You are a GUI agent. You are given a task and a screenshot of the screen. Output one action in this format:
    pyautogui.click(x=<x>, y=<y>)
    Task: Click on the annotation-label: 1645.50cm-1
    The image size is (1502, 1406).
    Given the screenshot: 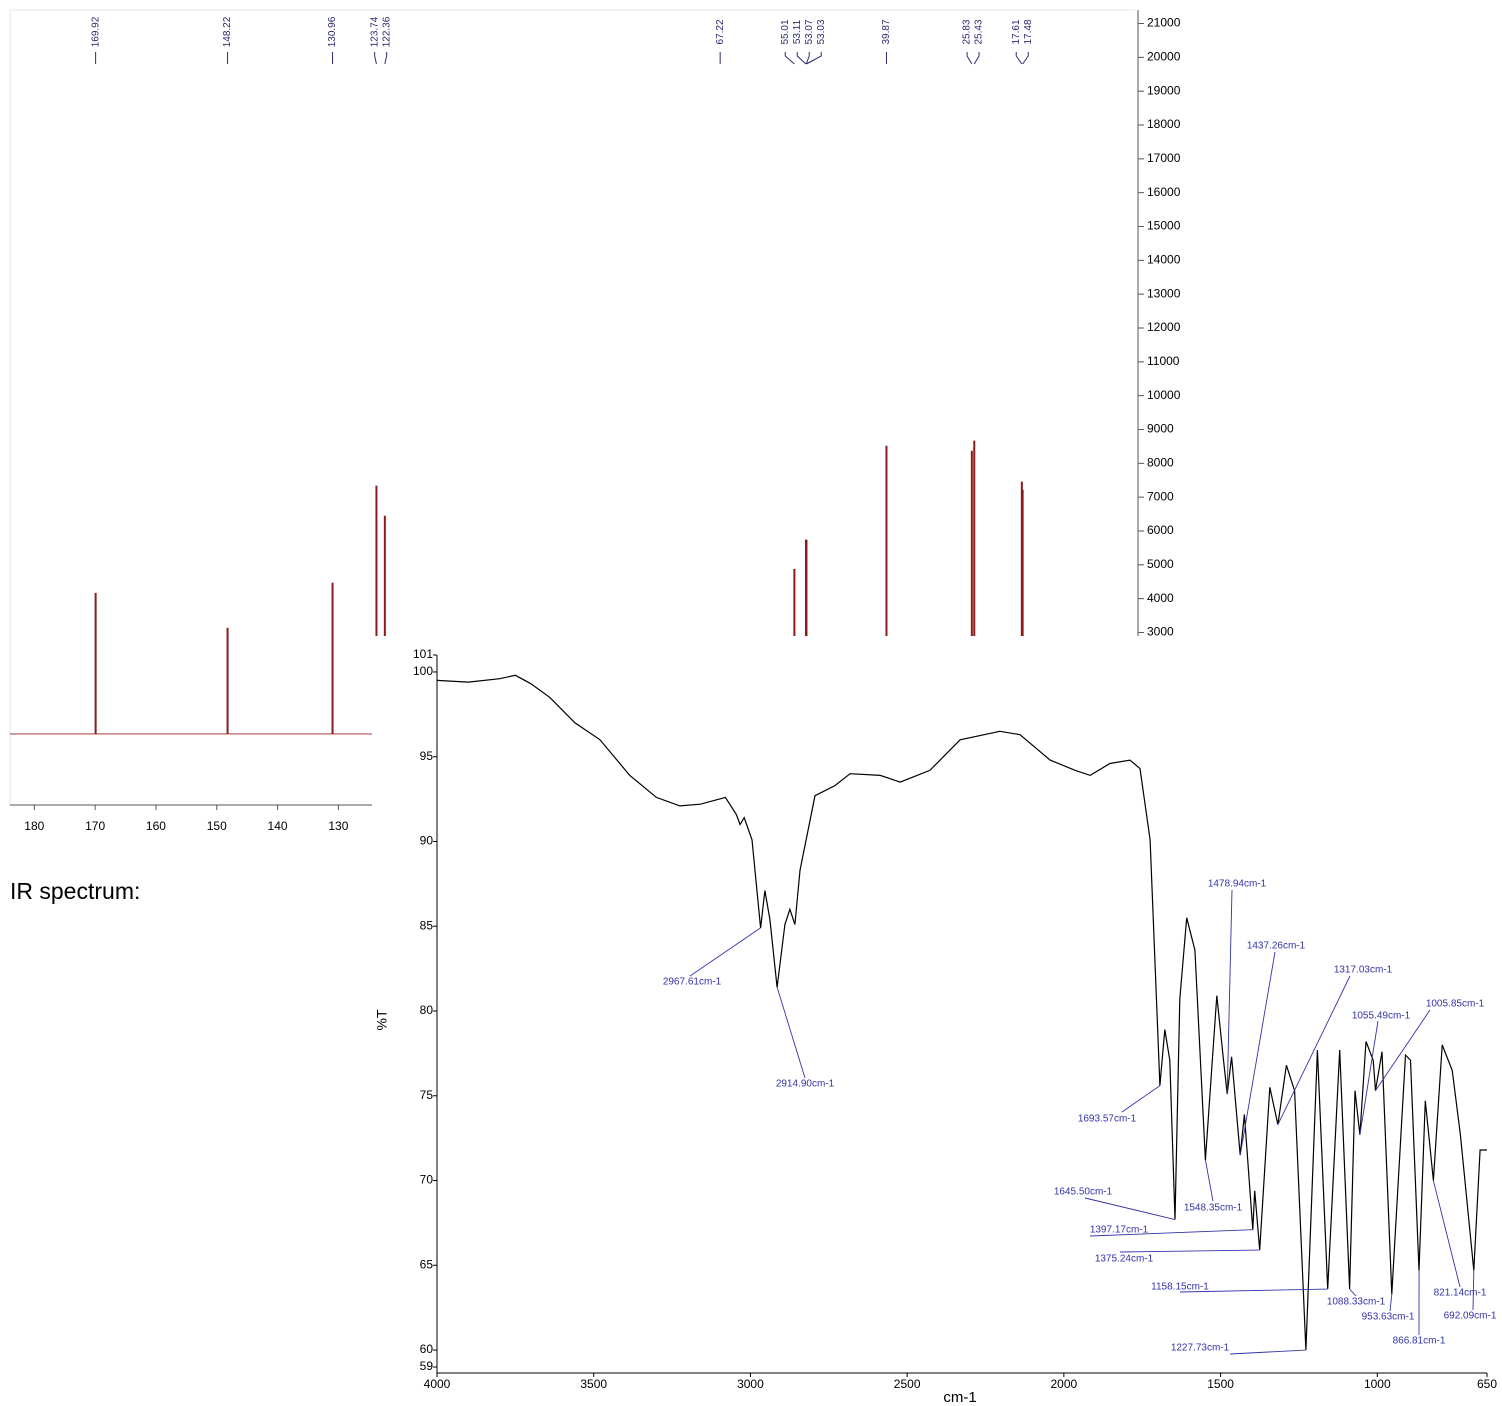 What is the action you would take?
    pyautogui.click(x=1083, y=1192)
    